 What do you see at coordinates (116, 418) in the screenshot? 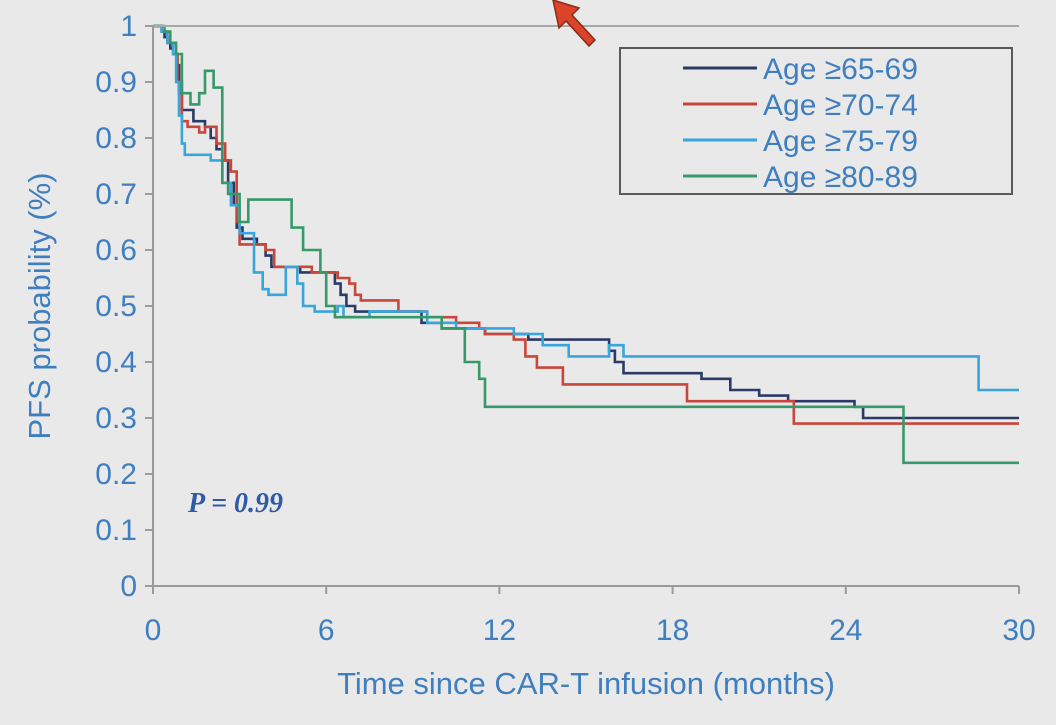
I see `y-tick-label: 0.3` at bounding box center [116, 418].